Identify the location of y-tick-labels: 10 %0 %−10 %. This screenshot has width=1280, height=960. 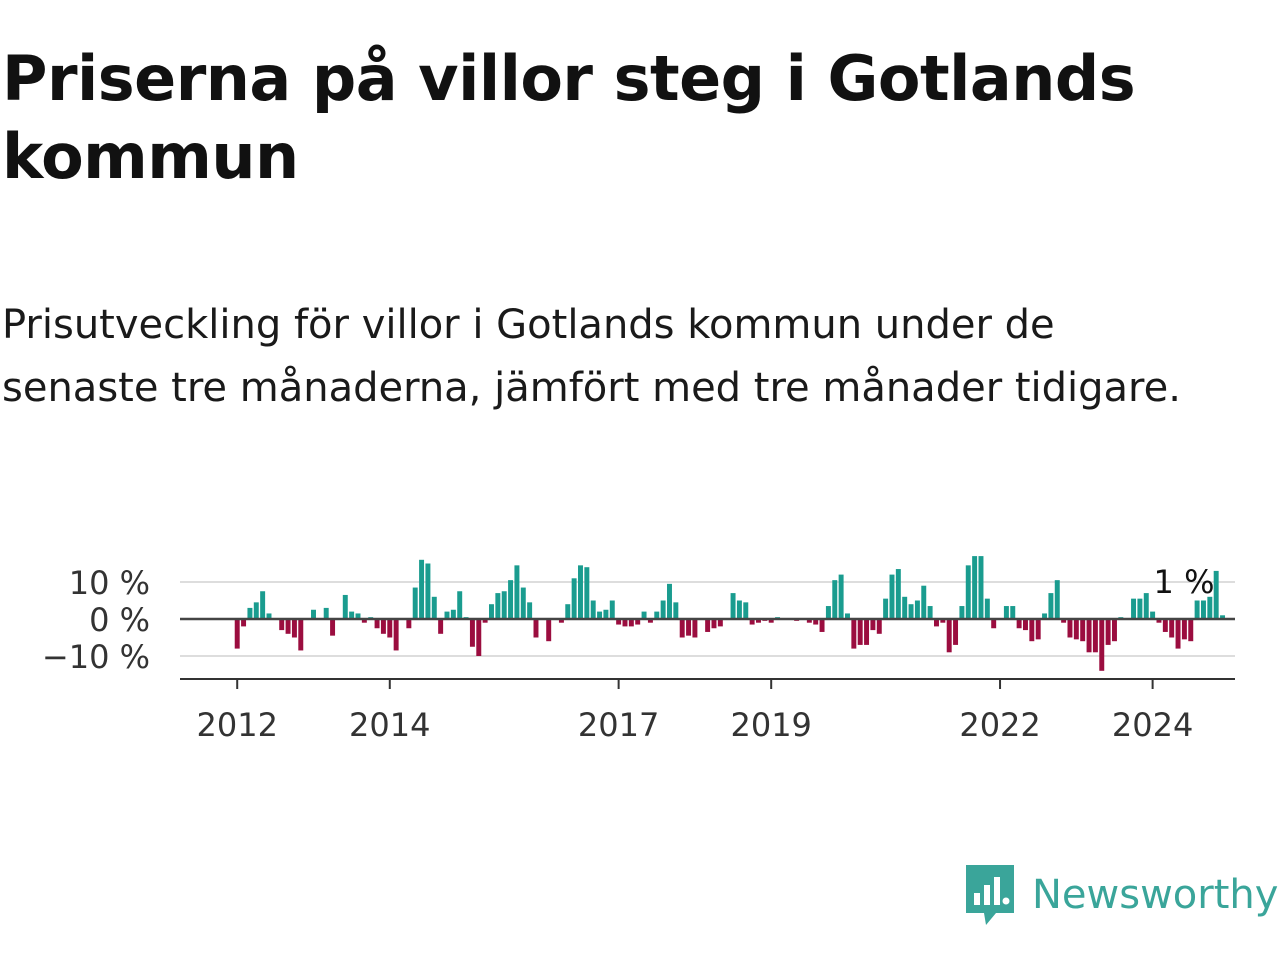
(96, 620).